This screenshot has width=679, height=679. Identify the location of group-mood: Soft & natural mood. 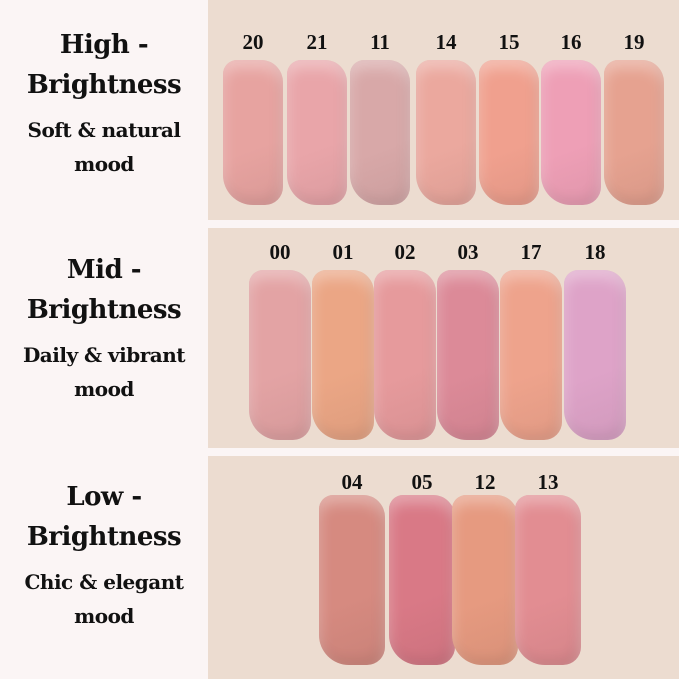
(104, 147).